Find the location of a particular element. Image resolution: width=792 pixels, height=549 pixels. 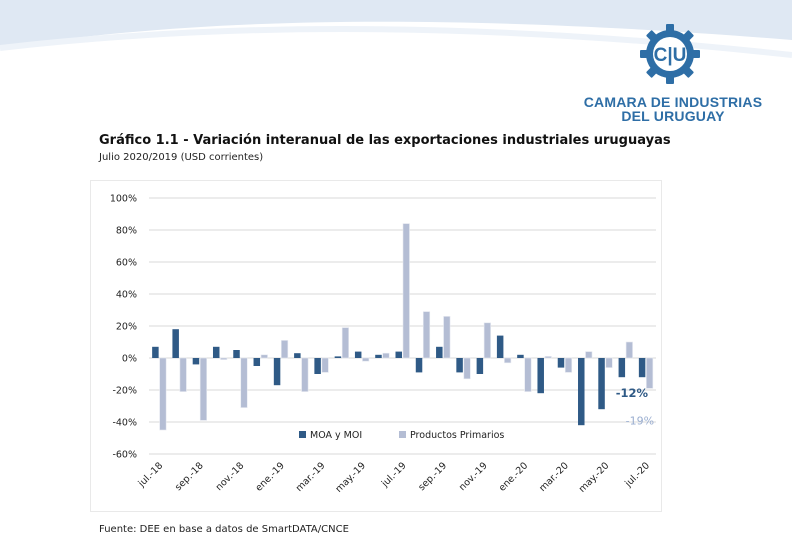

y-tick-label: 80% is located at coordinates (126, 231).